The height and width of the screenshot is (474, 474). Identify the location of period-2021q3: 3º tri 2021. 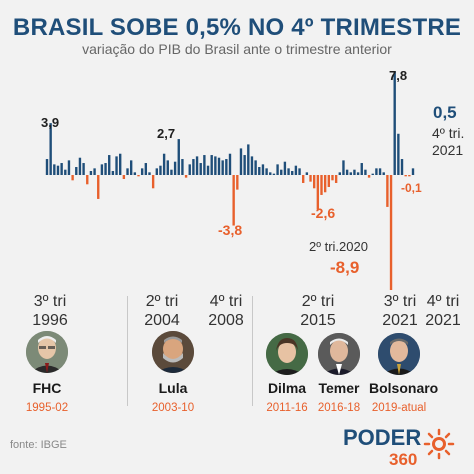
(400, 311).